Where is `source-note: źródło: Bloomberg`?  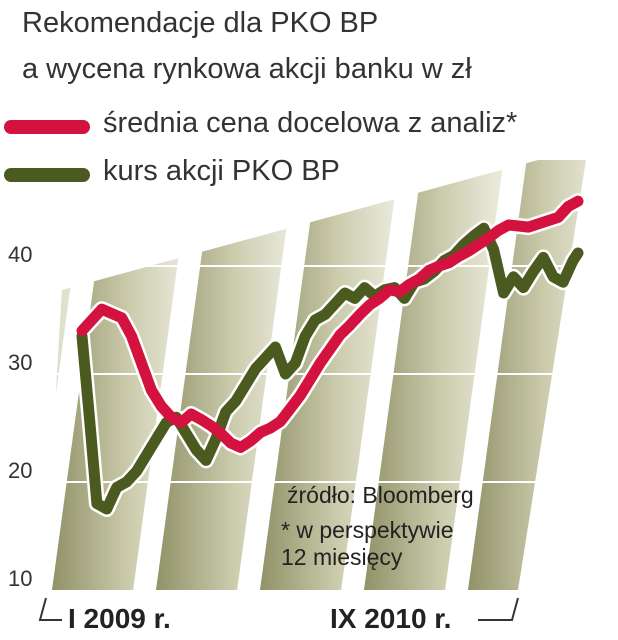 source-note: źródło: Bloomberg is located at coordinates (380, 495).